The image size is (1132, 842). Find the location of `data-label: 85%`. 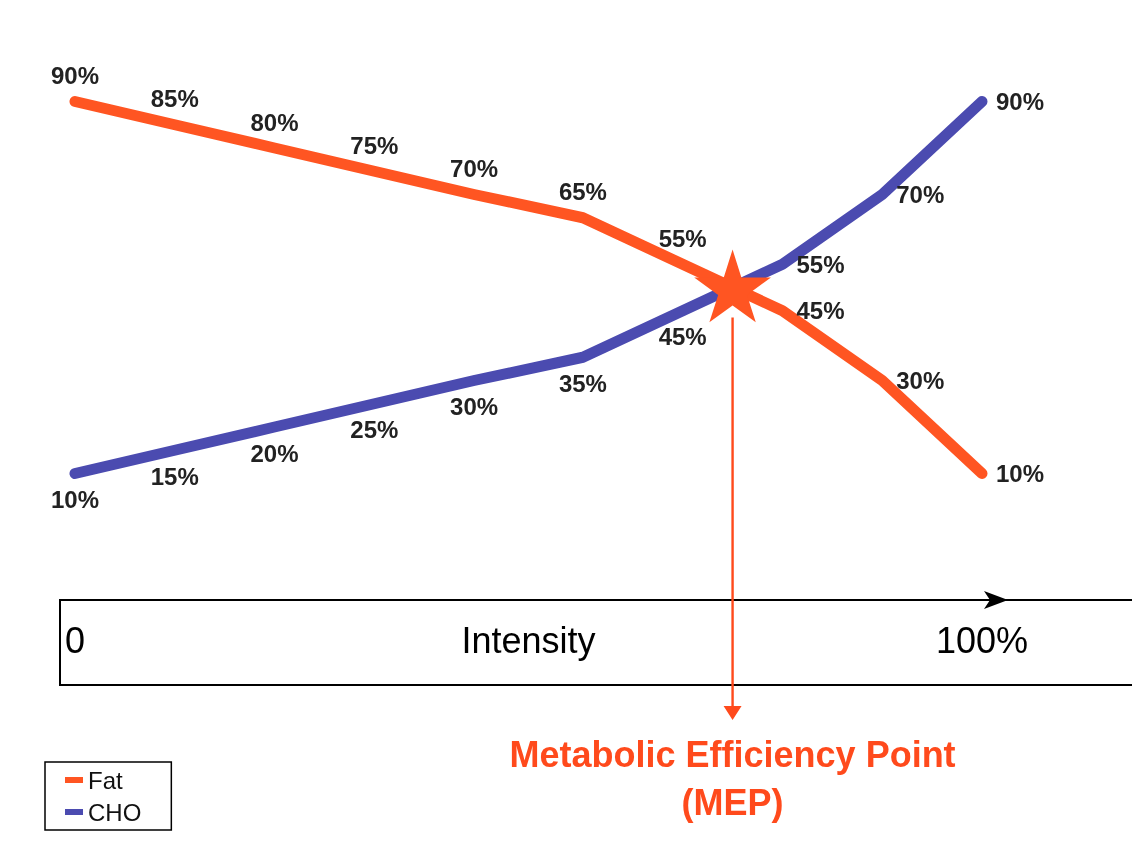

data-label: 85% is located at coordinates (174, 99).